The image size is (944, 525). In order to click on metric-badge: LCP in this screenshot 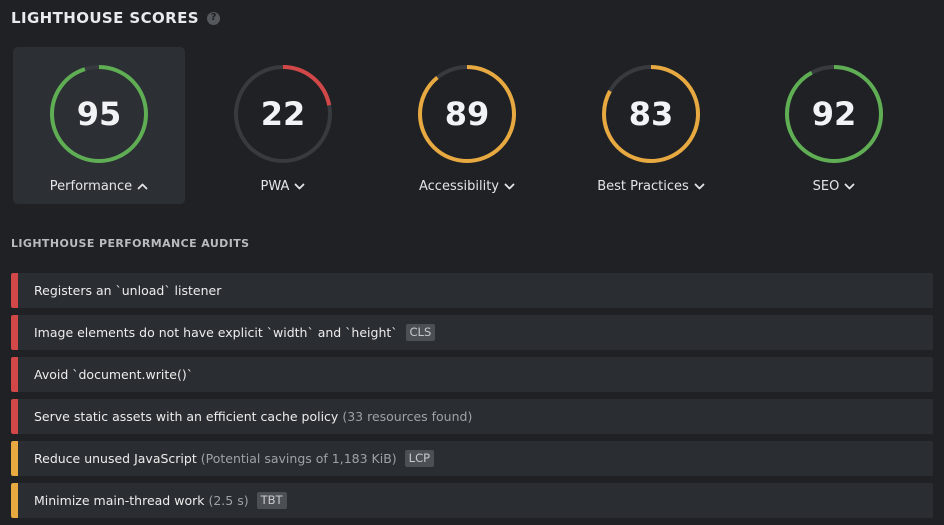, I will do `click(419, 458)`.